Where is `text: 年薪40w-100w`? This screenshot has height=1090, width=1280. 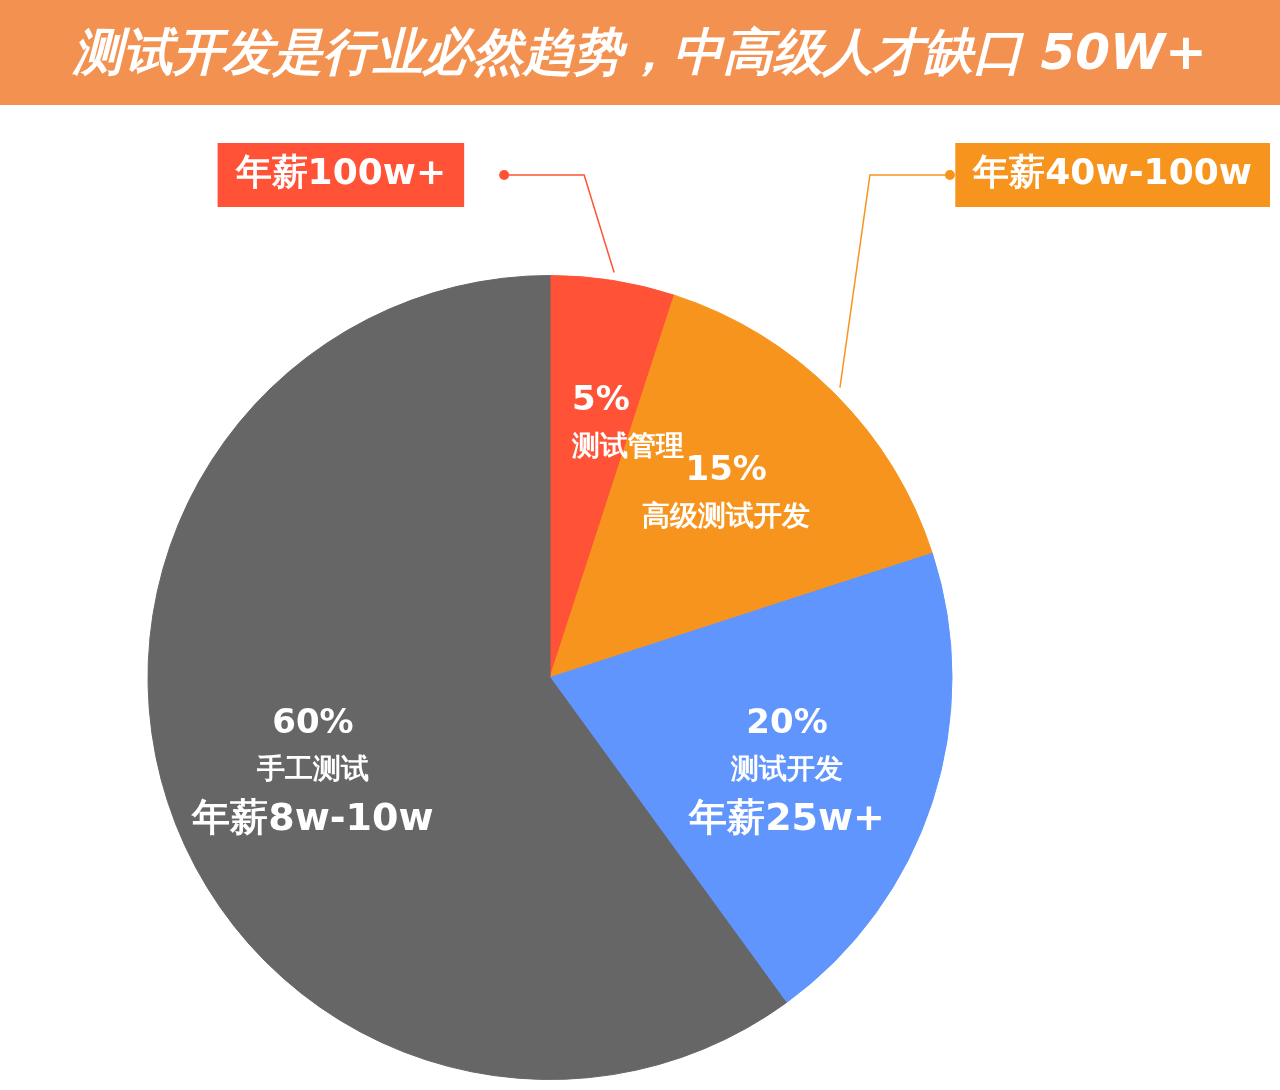 text: 年薪40w-100w is located at coordinates (1112, 172).